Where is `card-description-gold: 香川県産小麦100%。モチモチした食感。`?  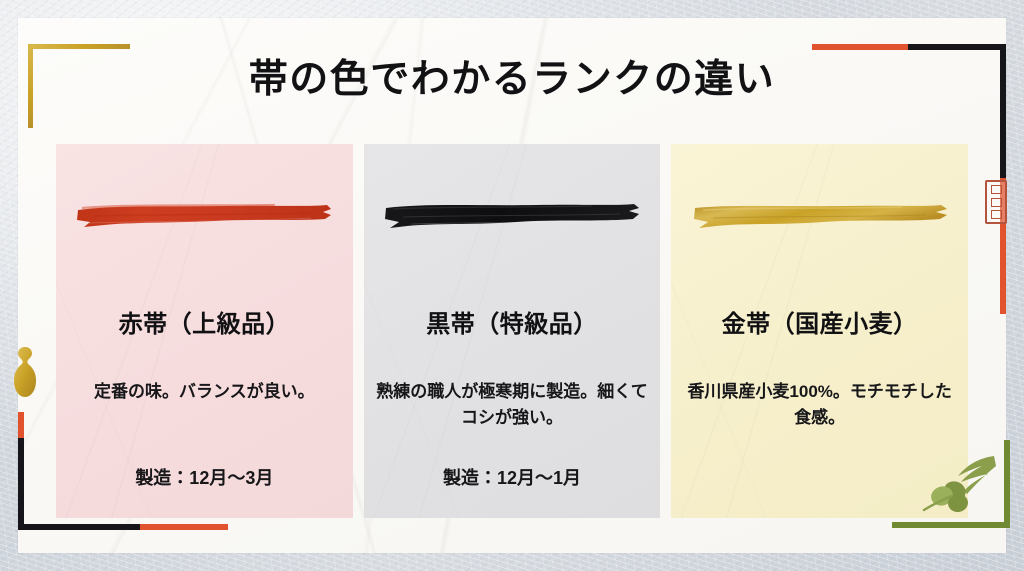 card-description-gold: 香川県産小麦100%。モチモチした食感。 is located at coordinates (819, 405).